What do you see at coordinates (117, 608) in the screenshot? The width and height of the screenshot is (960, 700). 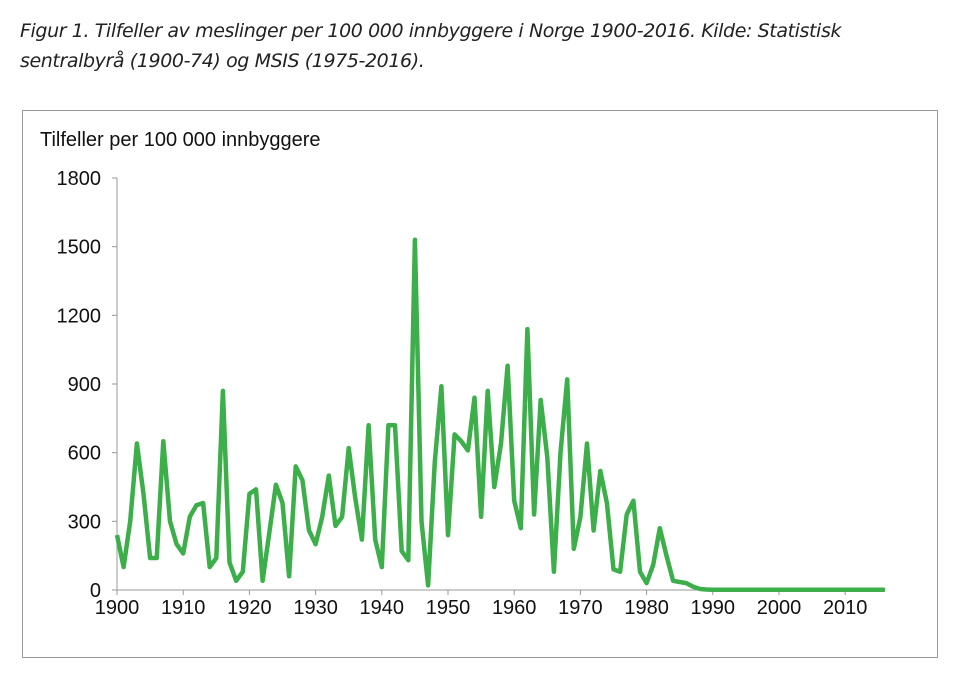 I see `x-tick-label: 1900` at bounding box center [117, 608].